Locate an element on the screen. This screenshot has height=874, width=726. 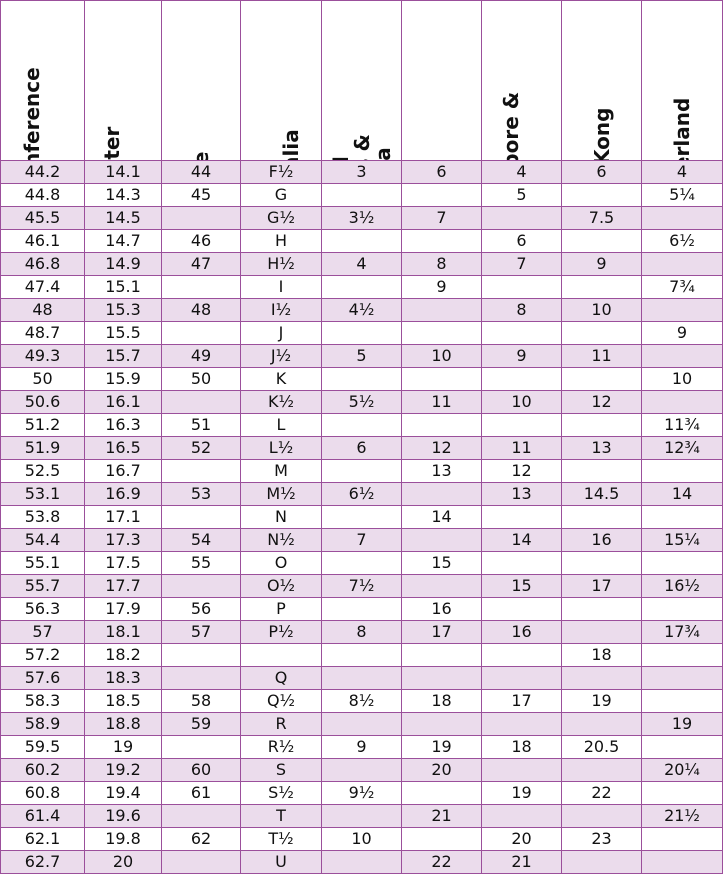
column-header-label: Europe is located at coordinates (201, 156).